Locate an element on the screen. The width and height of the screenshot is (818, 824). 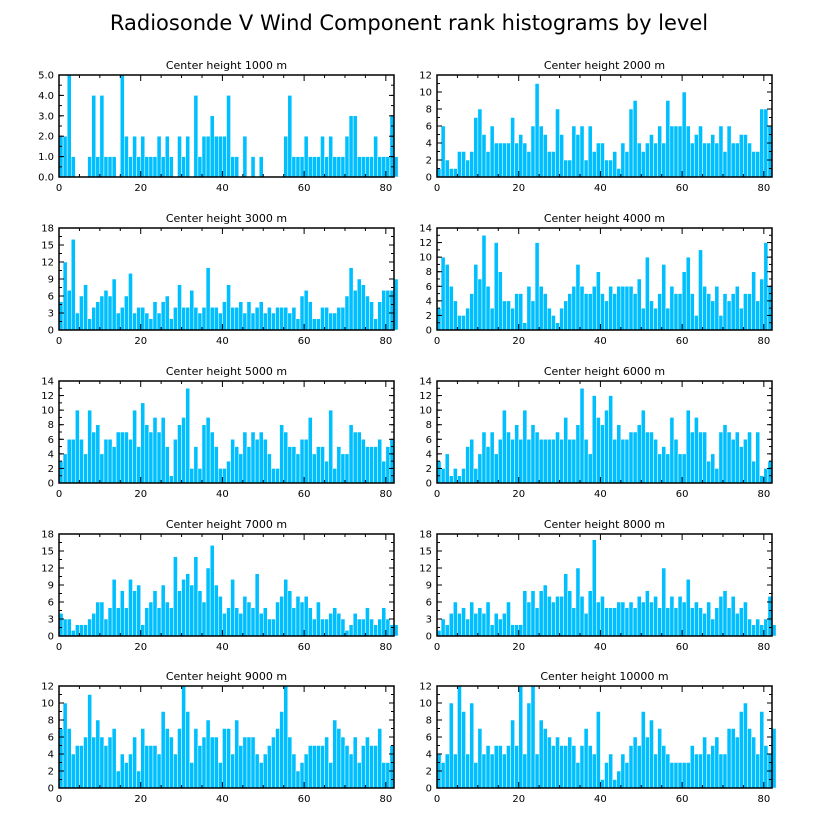
y-tick-label: 14 is located at coordinates (47, 382).